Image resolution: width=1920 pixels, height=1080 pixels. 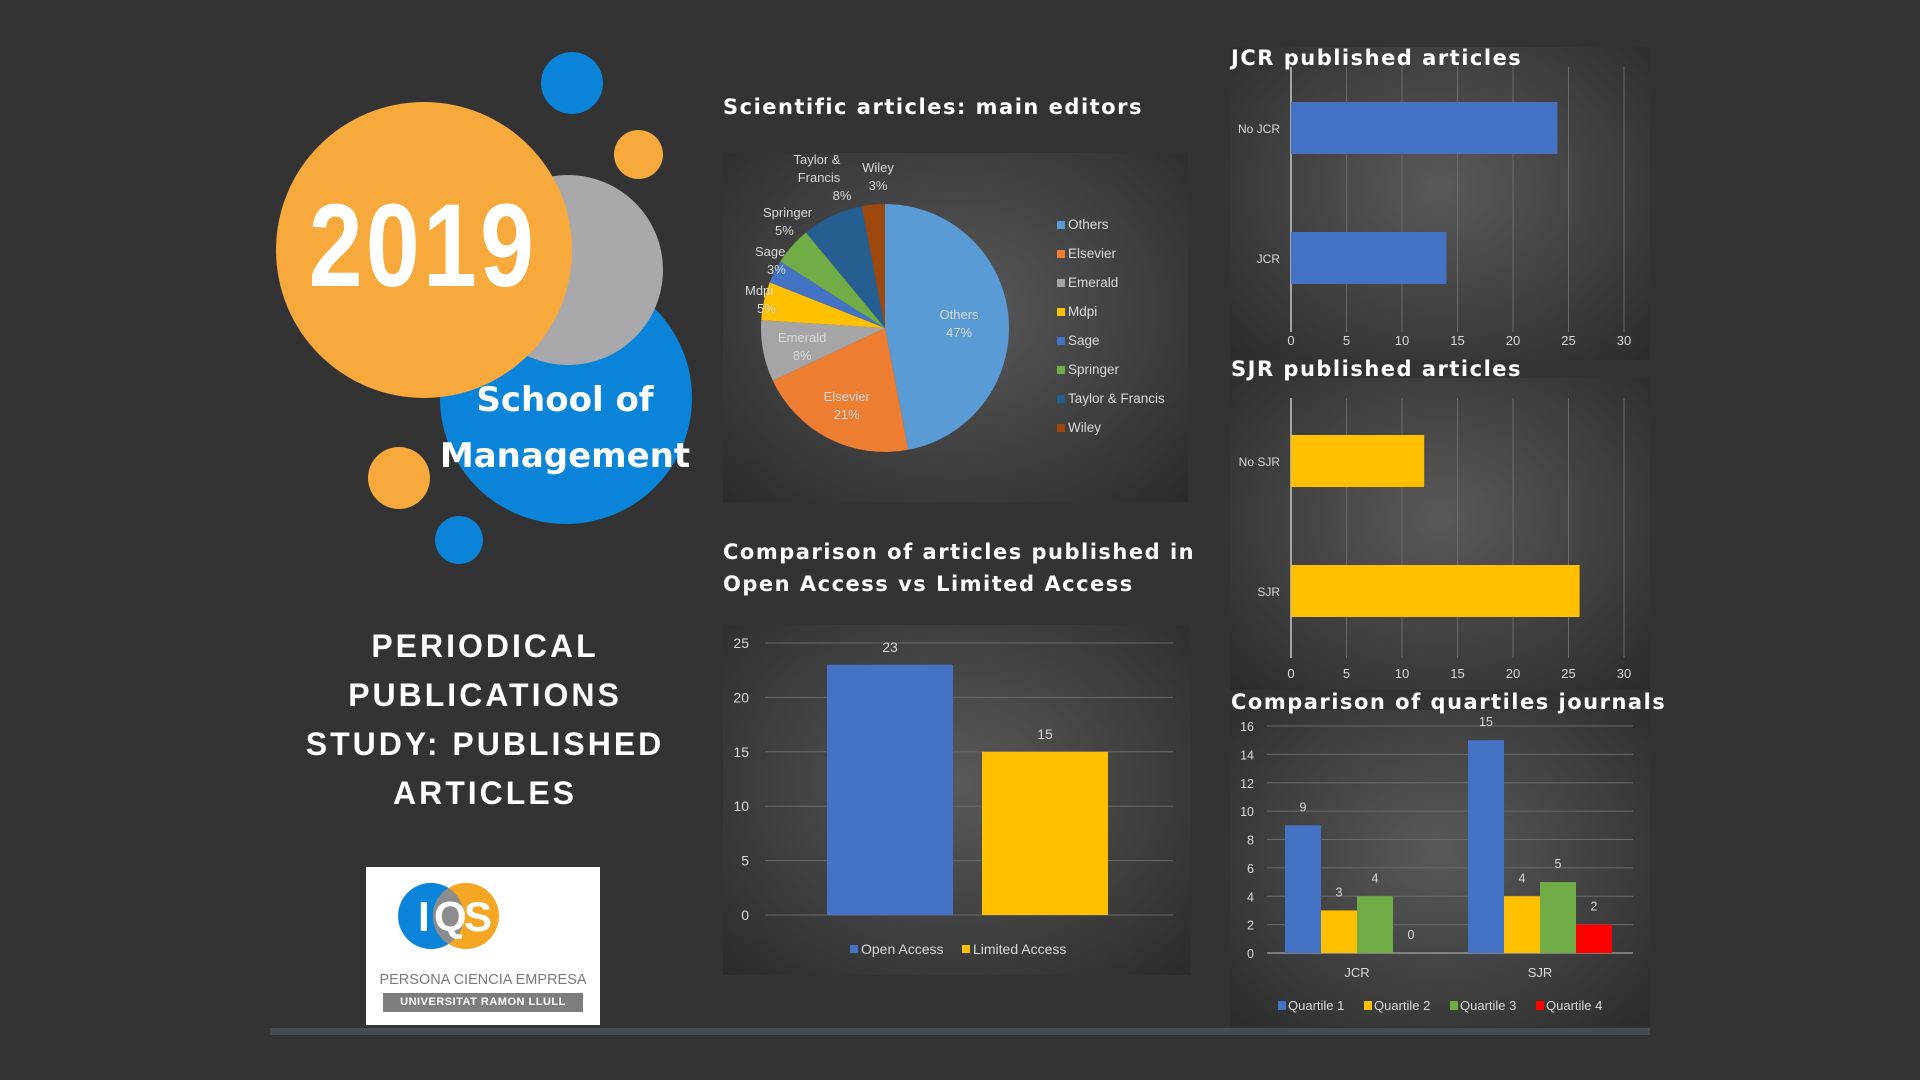 What do you see at coordinates (1377, 369) in the screenshot?
I see `sjr-chart-title: SJR published articles` at bounding box center [1377, 369].